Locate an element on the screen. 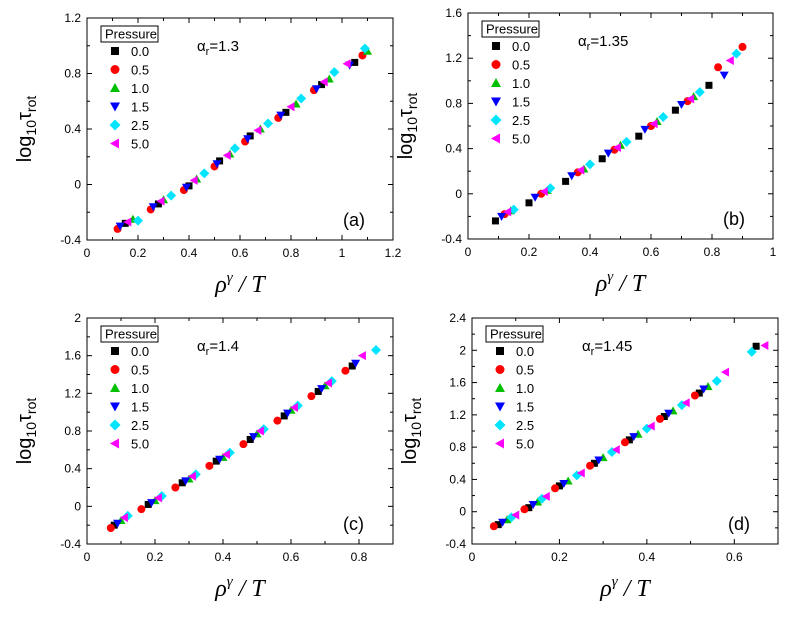 This screenshot has width=786, height=637. x-tick-label: 1.2 is located at coordinates (393, 253).